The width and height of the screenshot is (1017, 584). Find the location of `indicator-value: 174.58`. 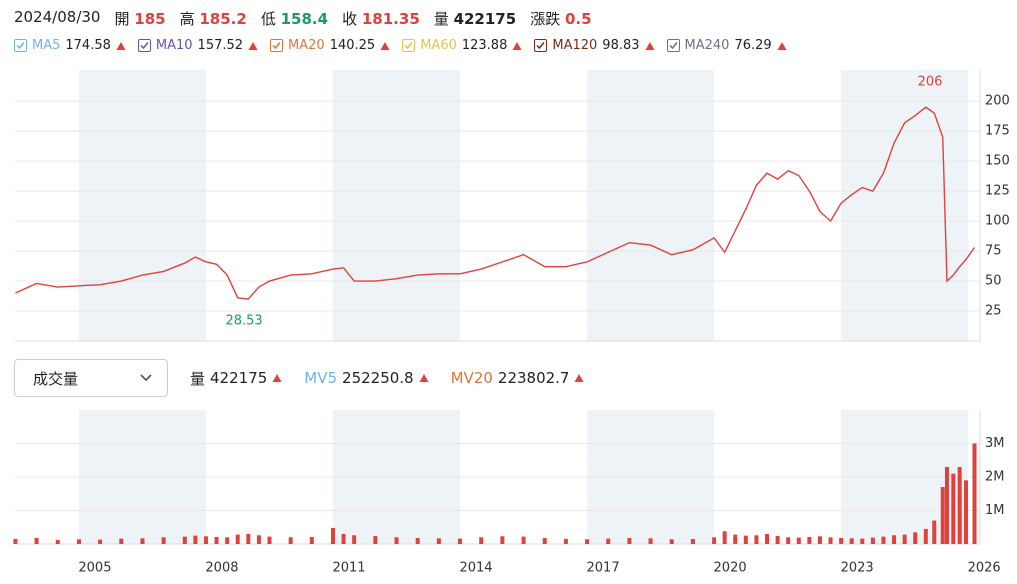

indicator-value: 174.58 is located at coordinates (88, 45).